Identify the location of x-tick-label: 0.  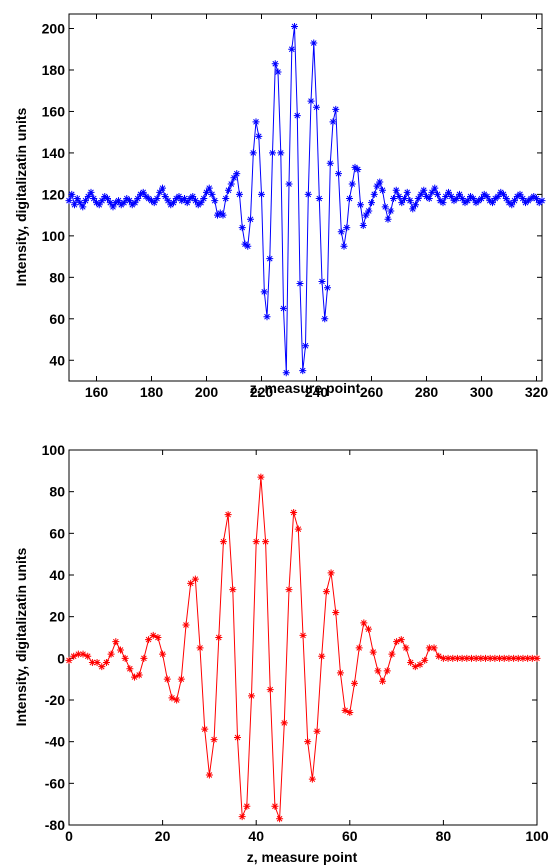
(69, 836).